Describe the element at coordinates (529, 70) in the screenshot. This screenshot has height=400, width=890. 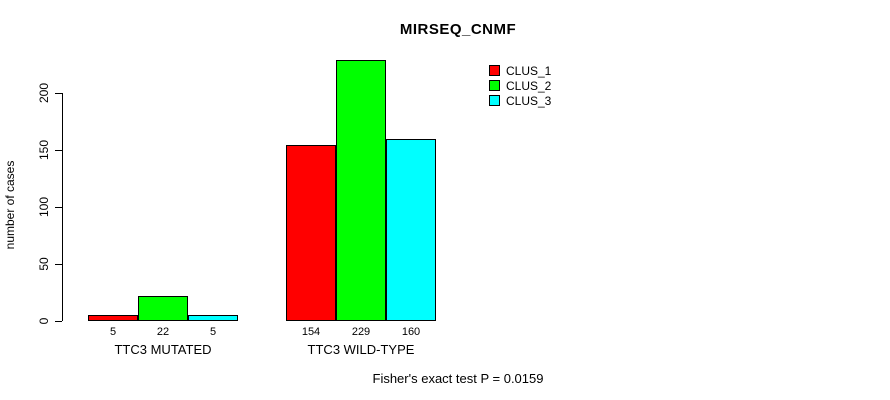
I see `legend-label: CLUS_1` at that location.